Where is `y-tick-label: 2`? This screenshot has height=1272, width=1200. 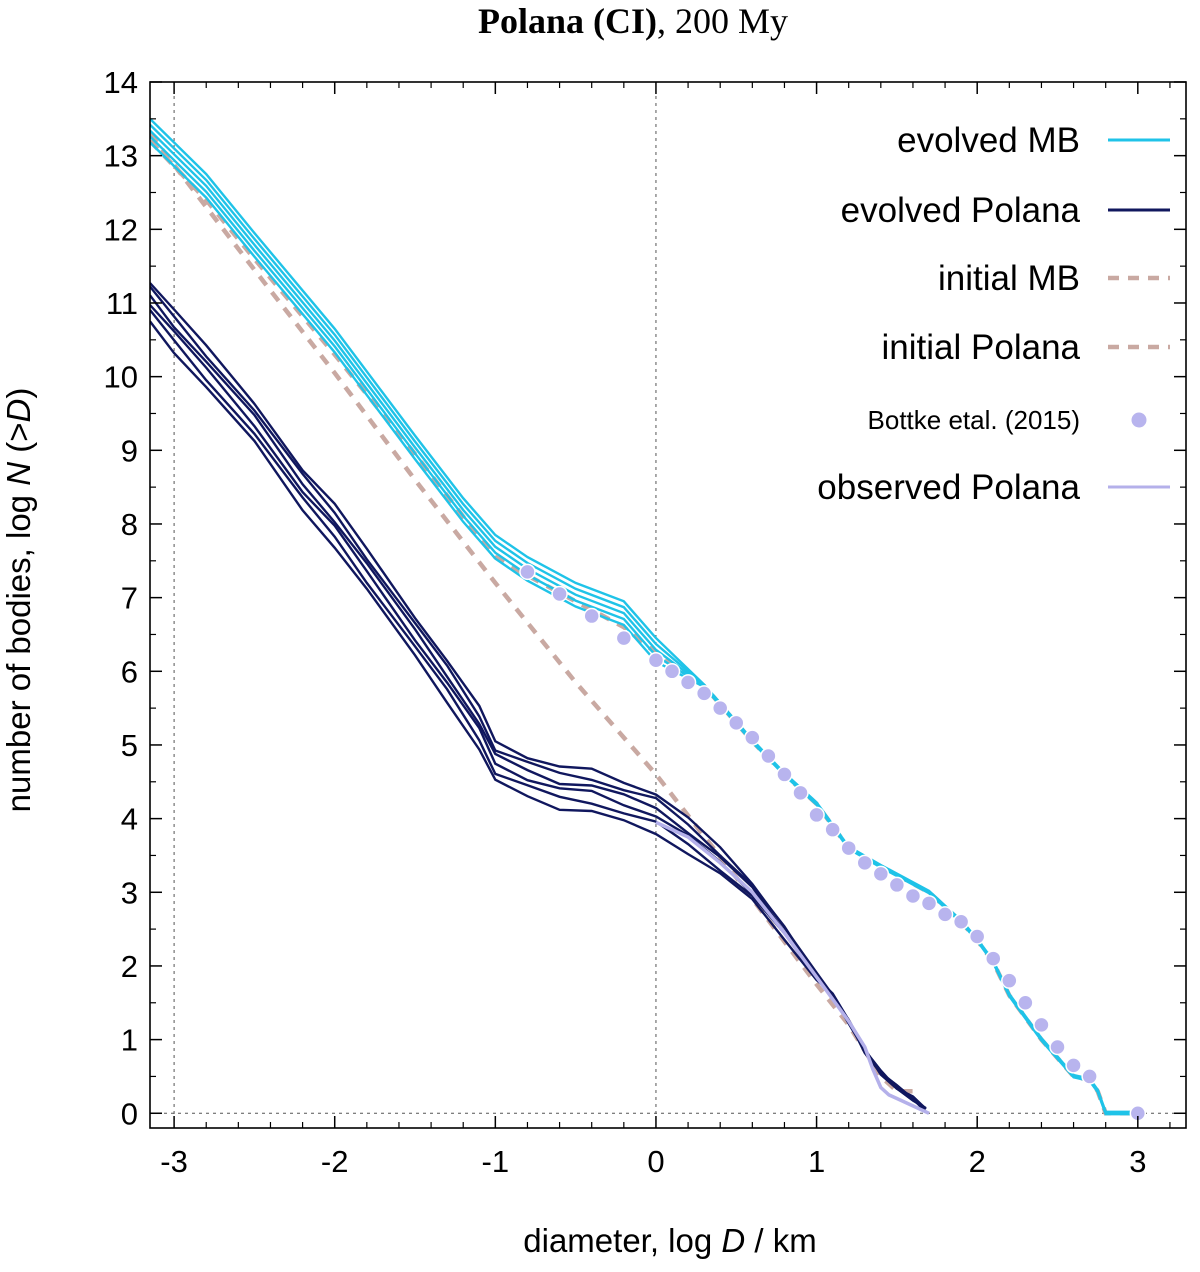
y-tick-label: 2 is located at coordinates (129, 966).